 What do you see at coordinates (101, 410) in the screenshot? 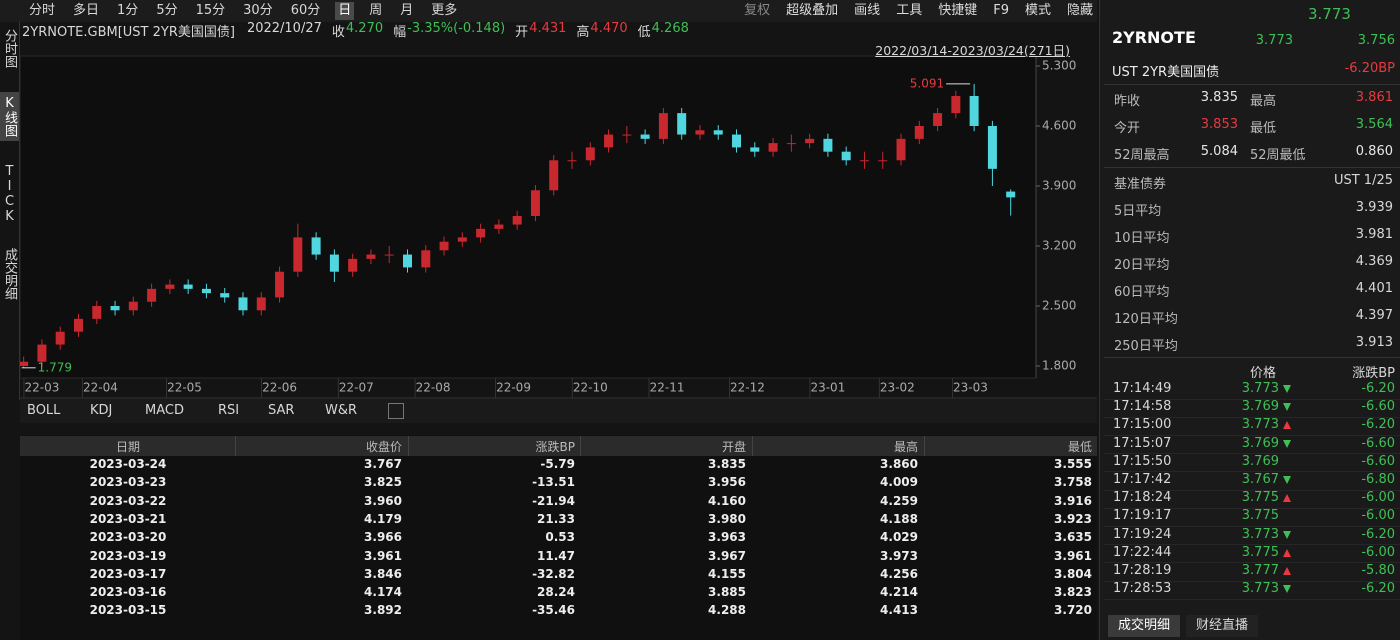
I see `indicator-tab: KDJ` at bounding box center [101, 410].